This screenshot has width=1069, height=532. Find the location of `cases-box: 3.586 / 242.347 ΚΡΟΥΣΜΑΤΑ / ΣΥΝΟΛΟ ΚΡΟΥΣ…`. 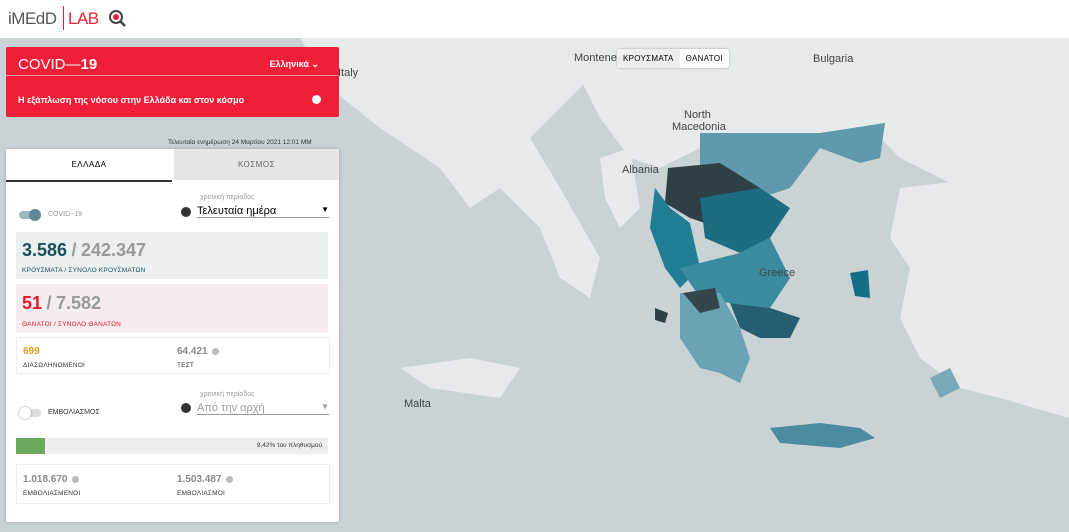

cases-box: 3.586 / 242.347 ΚΡΟΥΣΜΑΤΑ / ΣΥΝΟΛΟ ΚΡΟΥΣ… is located at coordinates (172, 255).